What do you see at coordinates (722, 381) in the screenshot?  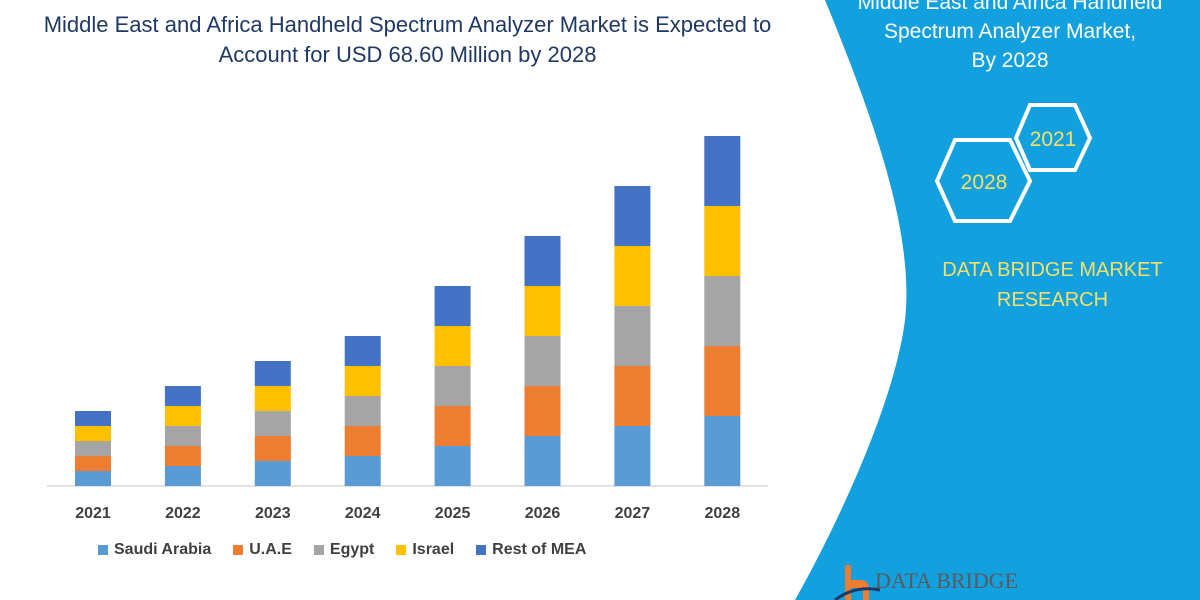 I see `bar-segment-u-a-e-2028` at bounding box center [722, 381].